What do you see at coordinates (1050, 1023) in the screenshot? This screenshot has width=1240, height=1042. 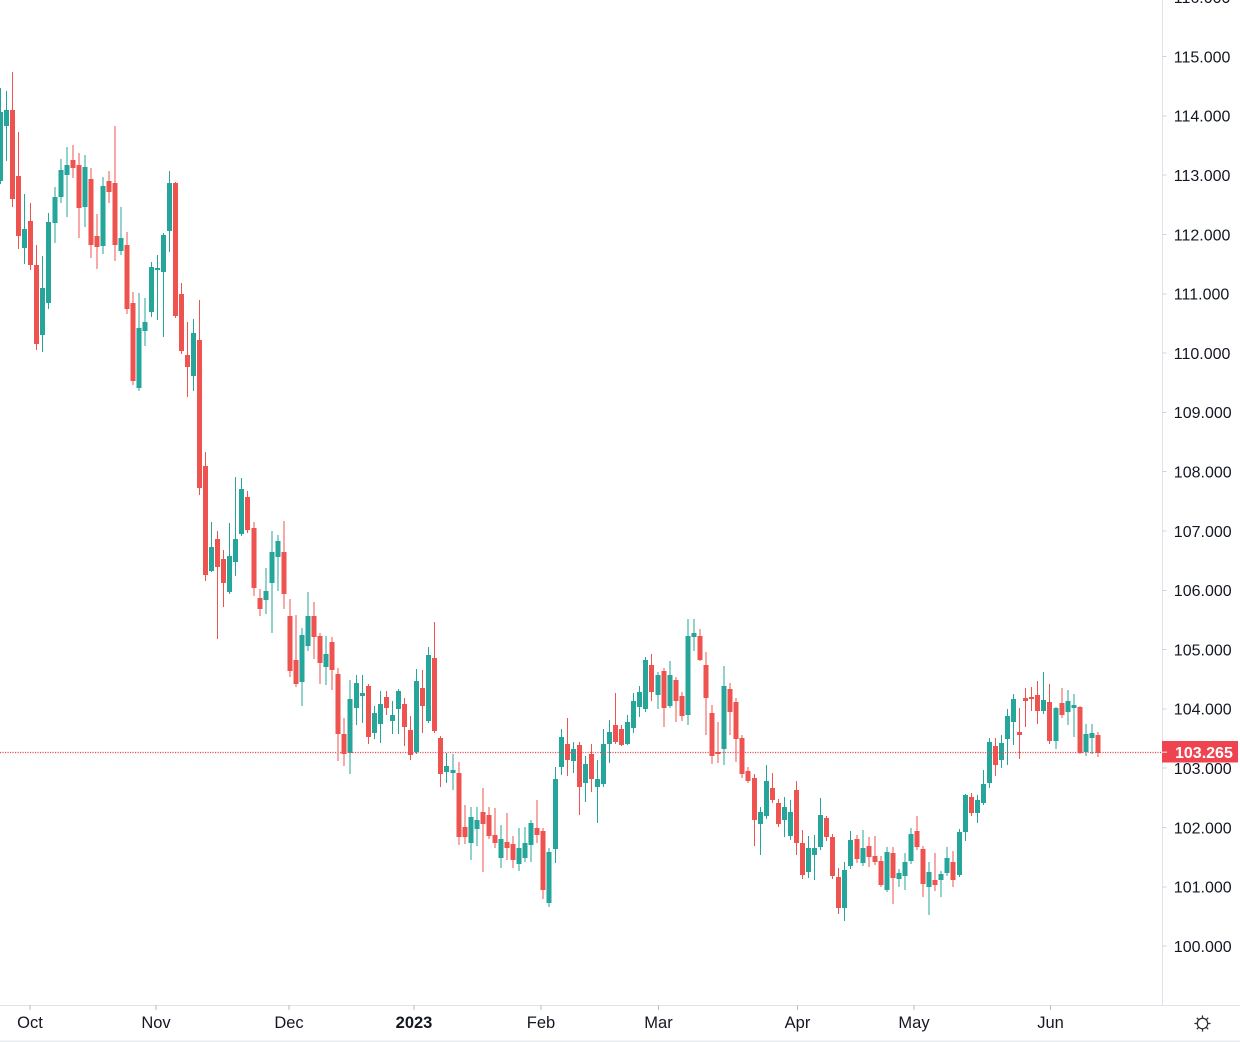 I see `svg-text: Jun` at bounding box center [1050, 1023].